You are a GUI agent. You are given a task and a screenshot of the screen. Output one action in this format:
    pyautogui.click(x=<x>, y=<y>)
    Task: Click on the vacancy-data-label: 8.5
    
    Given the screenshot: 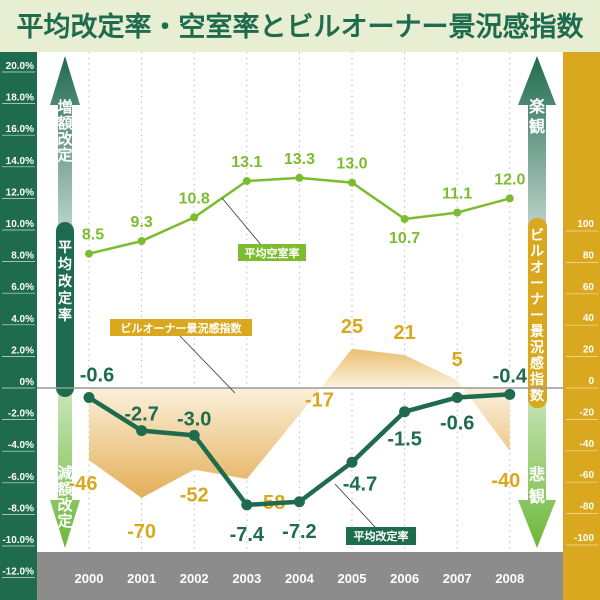 What is the action you would take?
    pyautogui.click(x=93, y=235)
    